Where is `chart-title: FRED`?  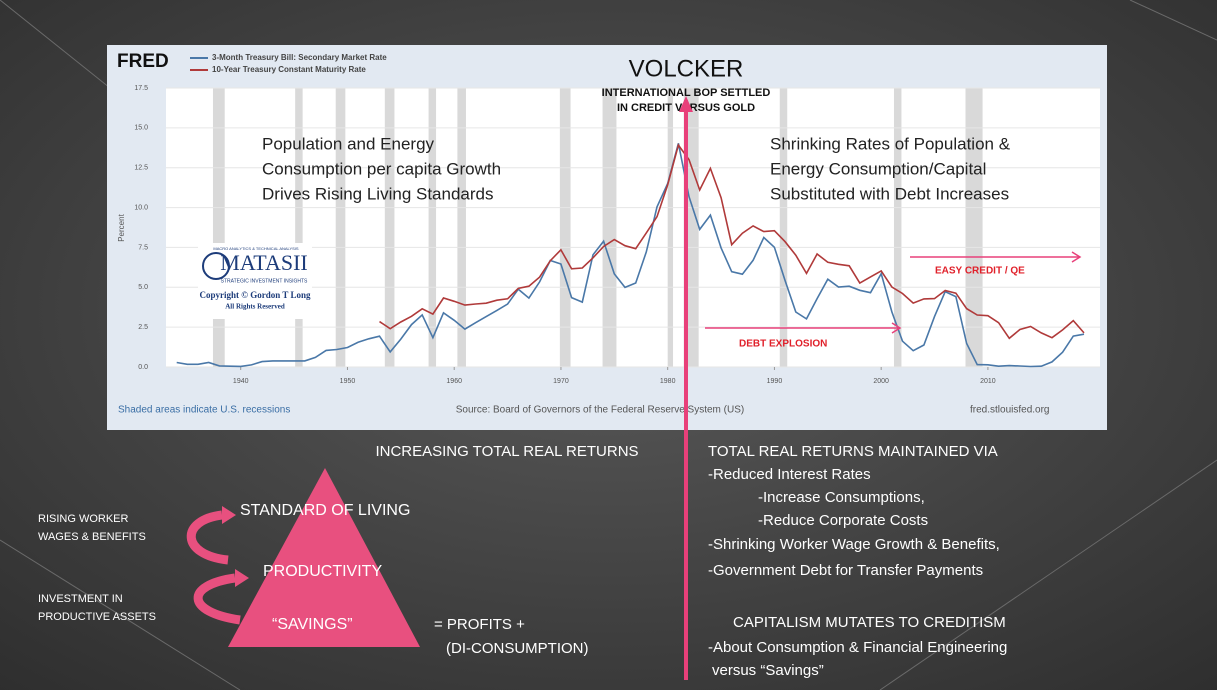 chart-title: FRED is located at coordinates (143, 61).